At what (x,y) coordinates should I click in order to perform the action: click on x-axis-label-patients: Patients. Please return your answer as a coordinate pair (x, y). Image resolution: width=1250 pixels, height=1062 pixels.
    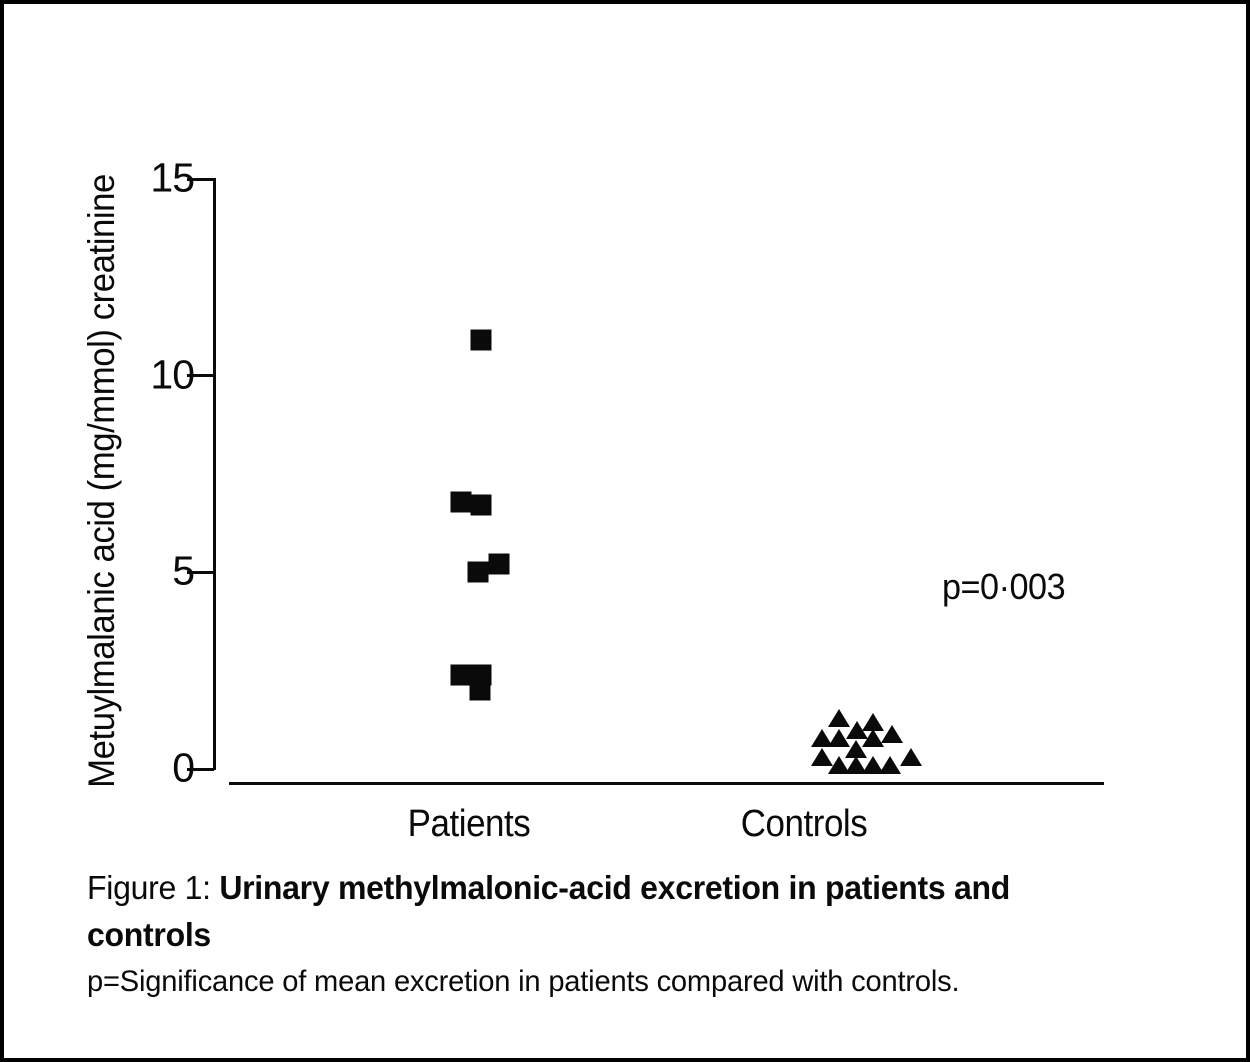
    Looking at the image, I should click on (469, 824).